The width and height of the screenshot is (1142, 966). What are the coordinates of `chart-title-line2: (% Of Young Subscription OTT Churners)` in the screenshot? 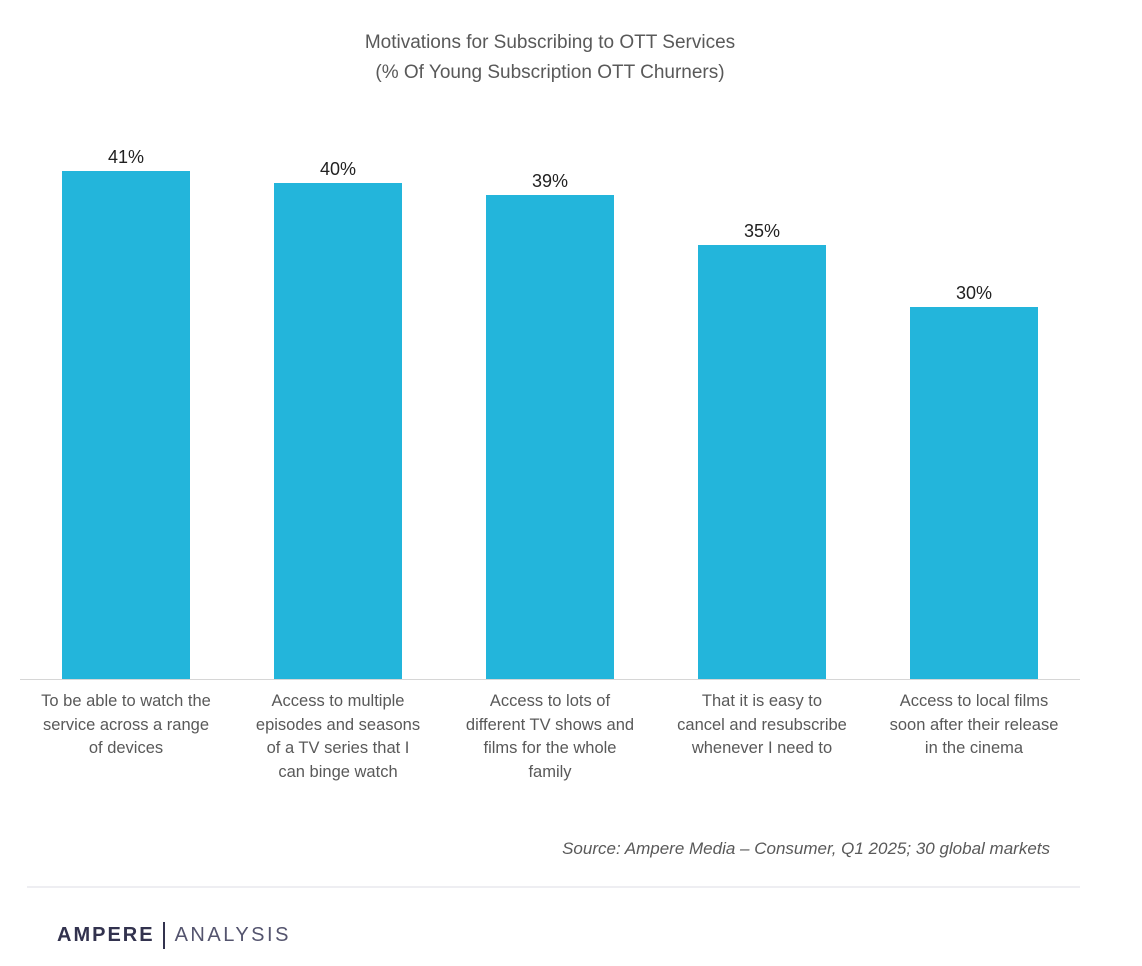 It's located at (550, 72).